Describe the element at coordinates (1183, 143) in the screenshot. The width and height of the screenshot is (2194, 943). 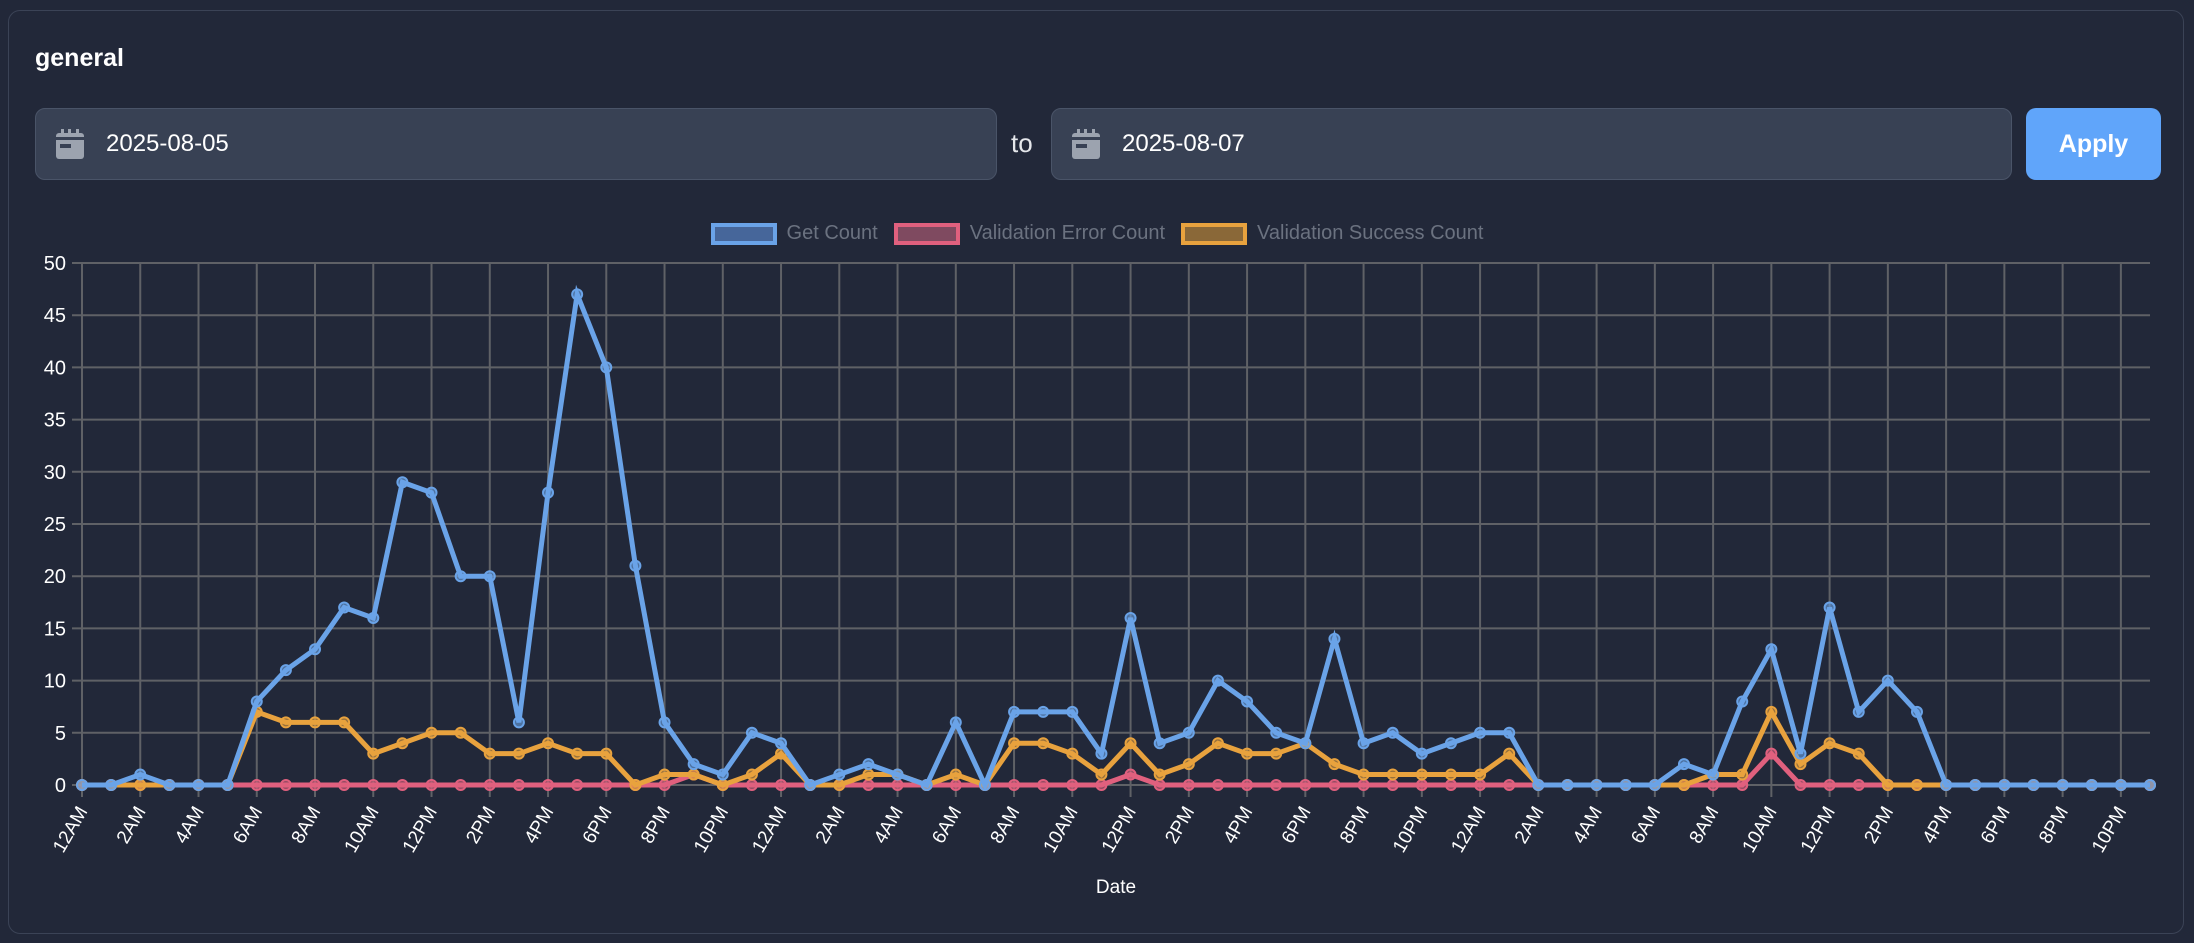
I see `end-date-value: 2025-08-07` at that location.